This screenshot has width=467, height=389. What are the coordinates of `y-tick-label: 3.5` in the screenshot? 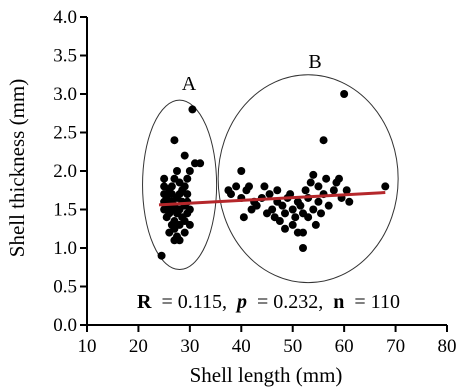 It's located at (65, 56).